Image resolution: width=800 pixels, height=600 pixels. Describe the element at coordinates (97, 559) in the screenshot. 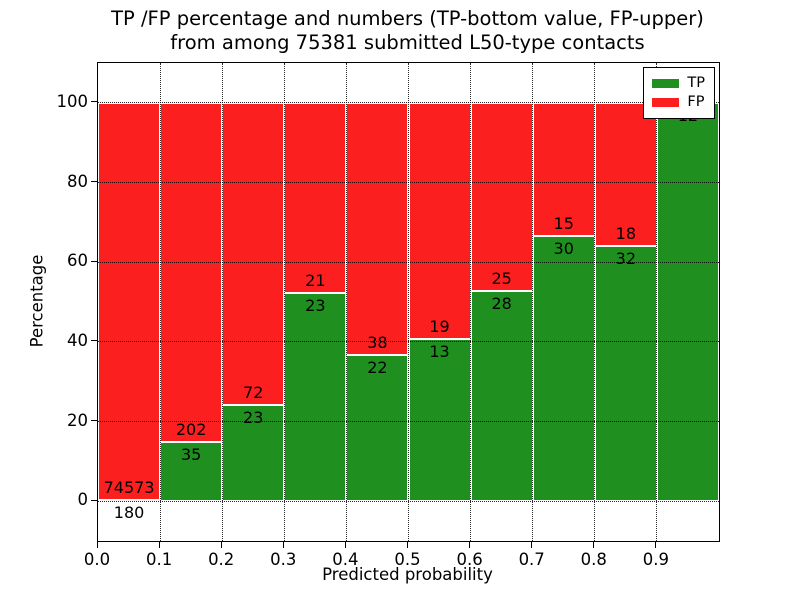

I see `x-tick-label: 0.0` at that location.